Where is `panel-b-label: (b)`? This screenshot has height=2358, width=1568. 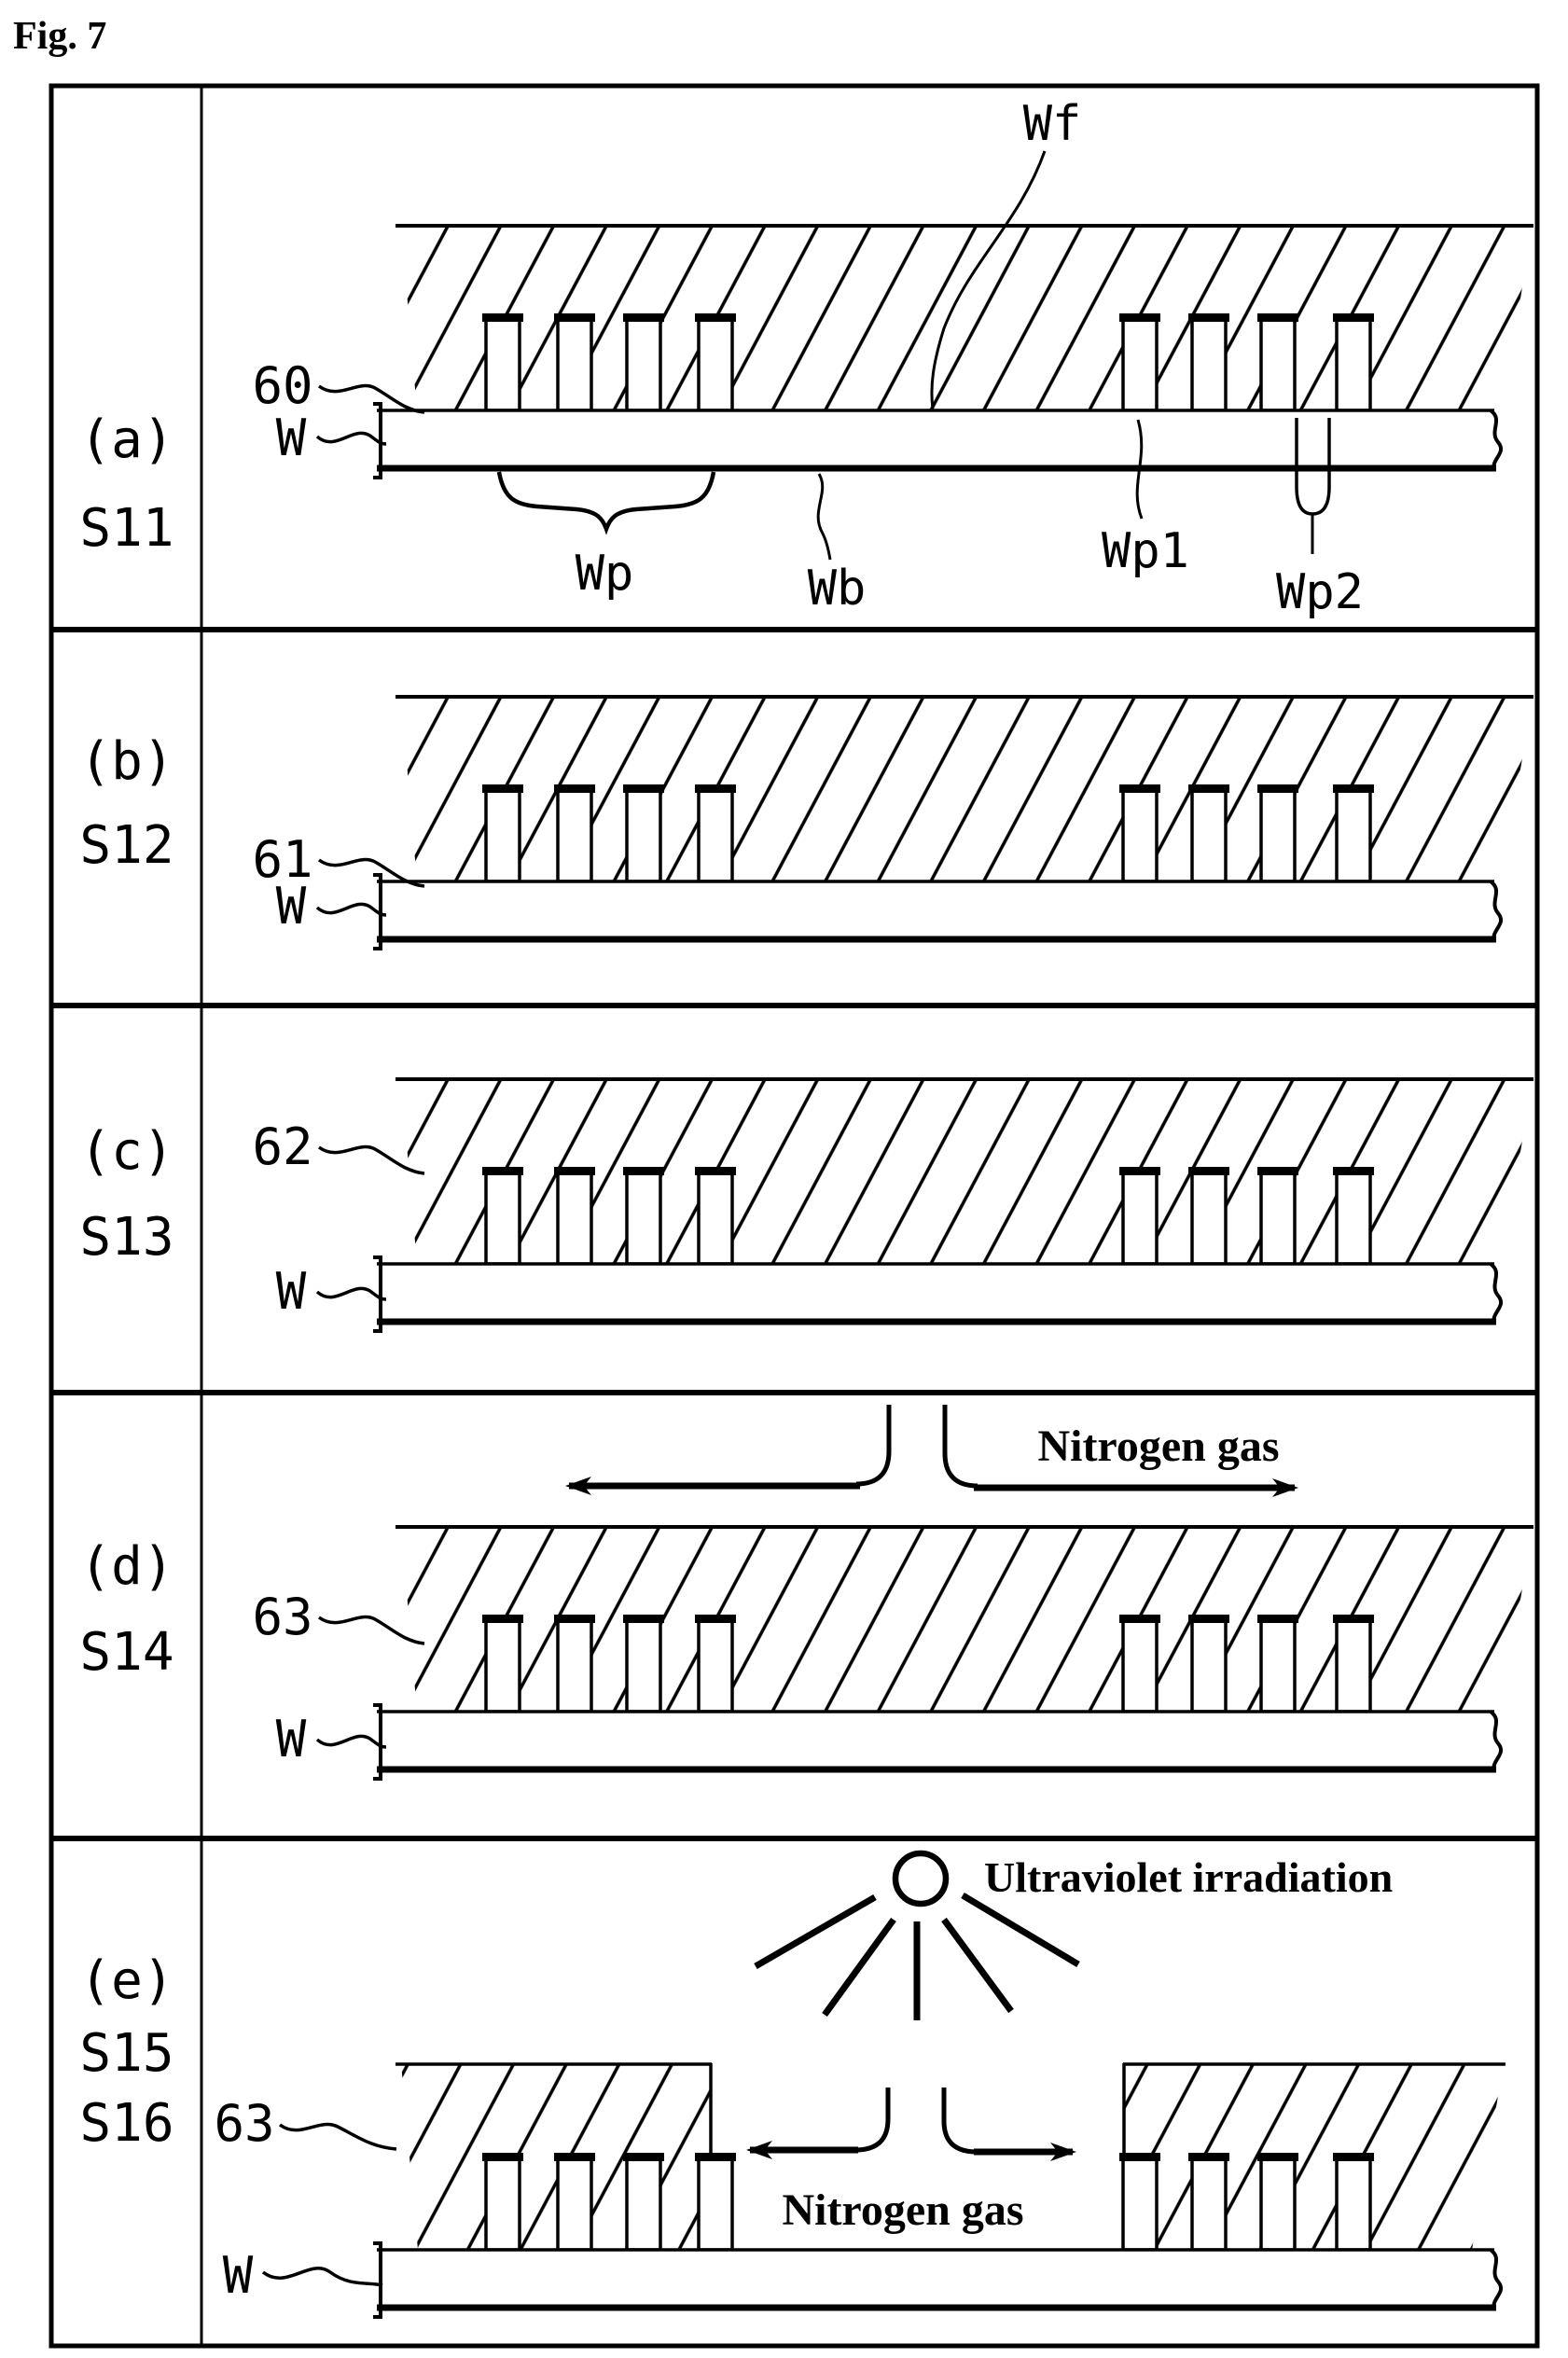
panel-b-label: (b) is located at coordinates (126, 761).